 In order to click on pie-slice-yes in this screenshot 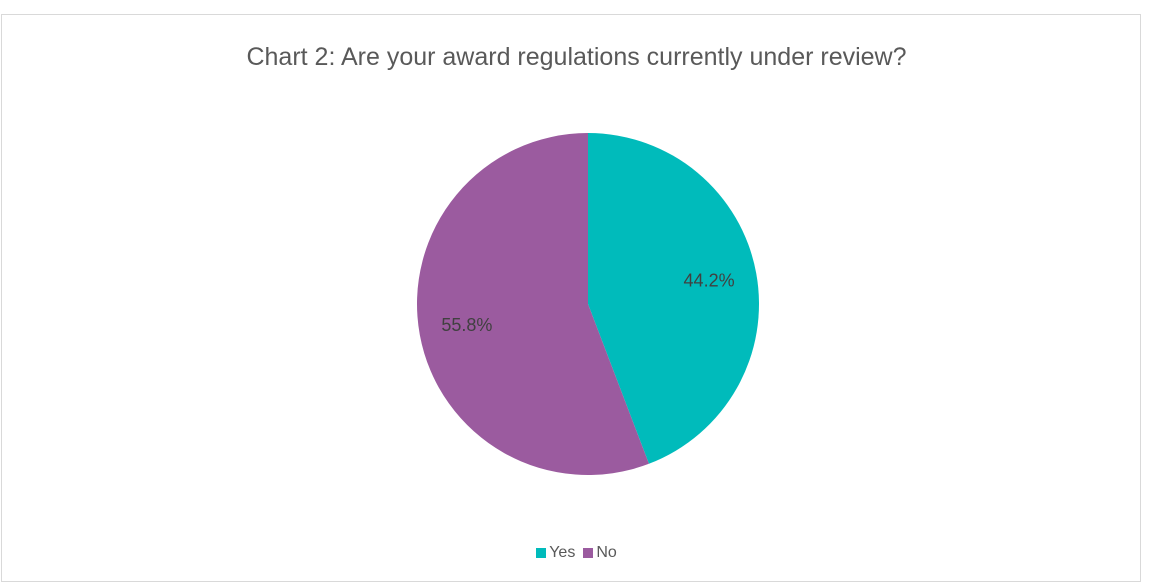, I will do `click(674, 298)`.